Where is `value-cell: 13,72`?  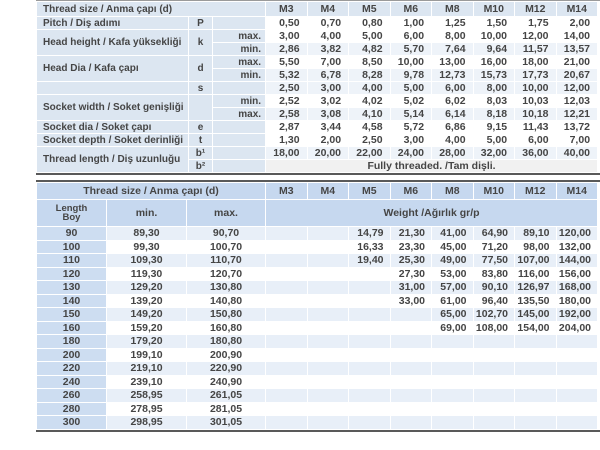
value-cell: 13,72 is located at coordinates (577, 127).